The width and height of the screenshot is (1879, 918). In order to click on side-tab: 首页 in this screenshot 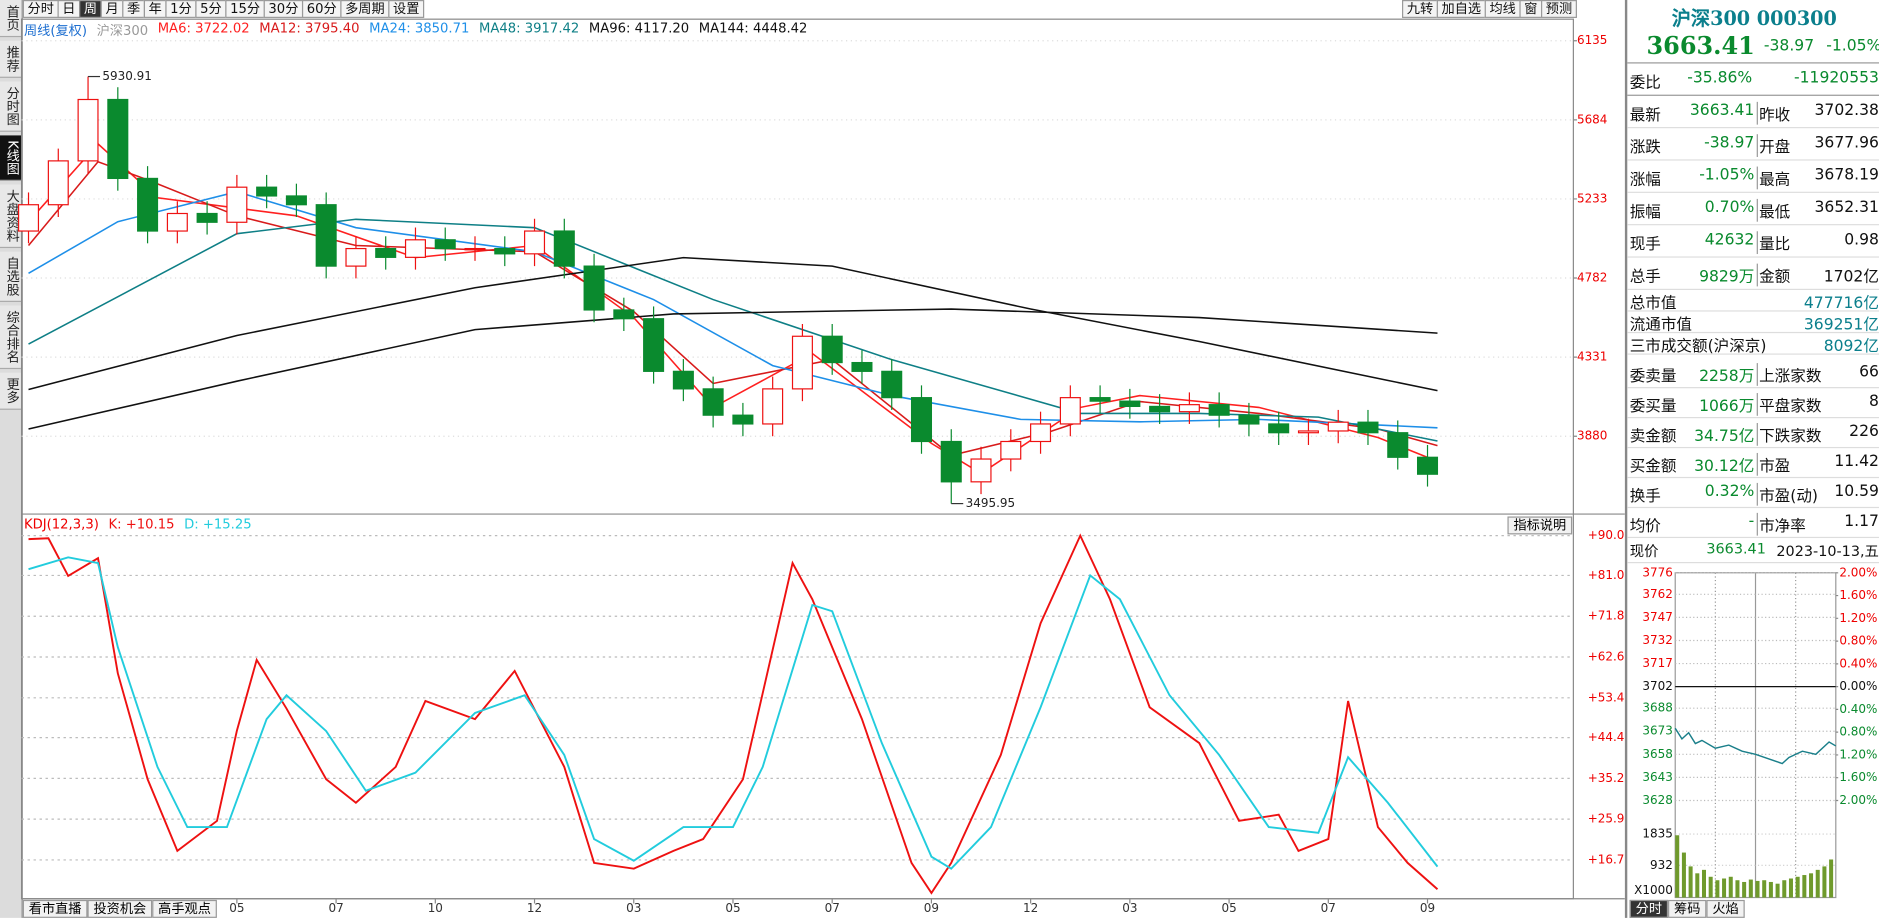, I will do `click(11, 19)`.